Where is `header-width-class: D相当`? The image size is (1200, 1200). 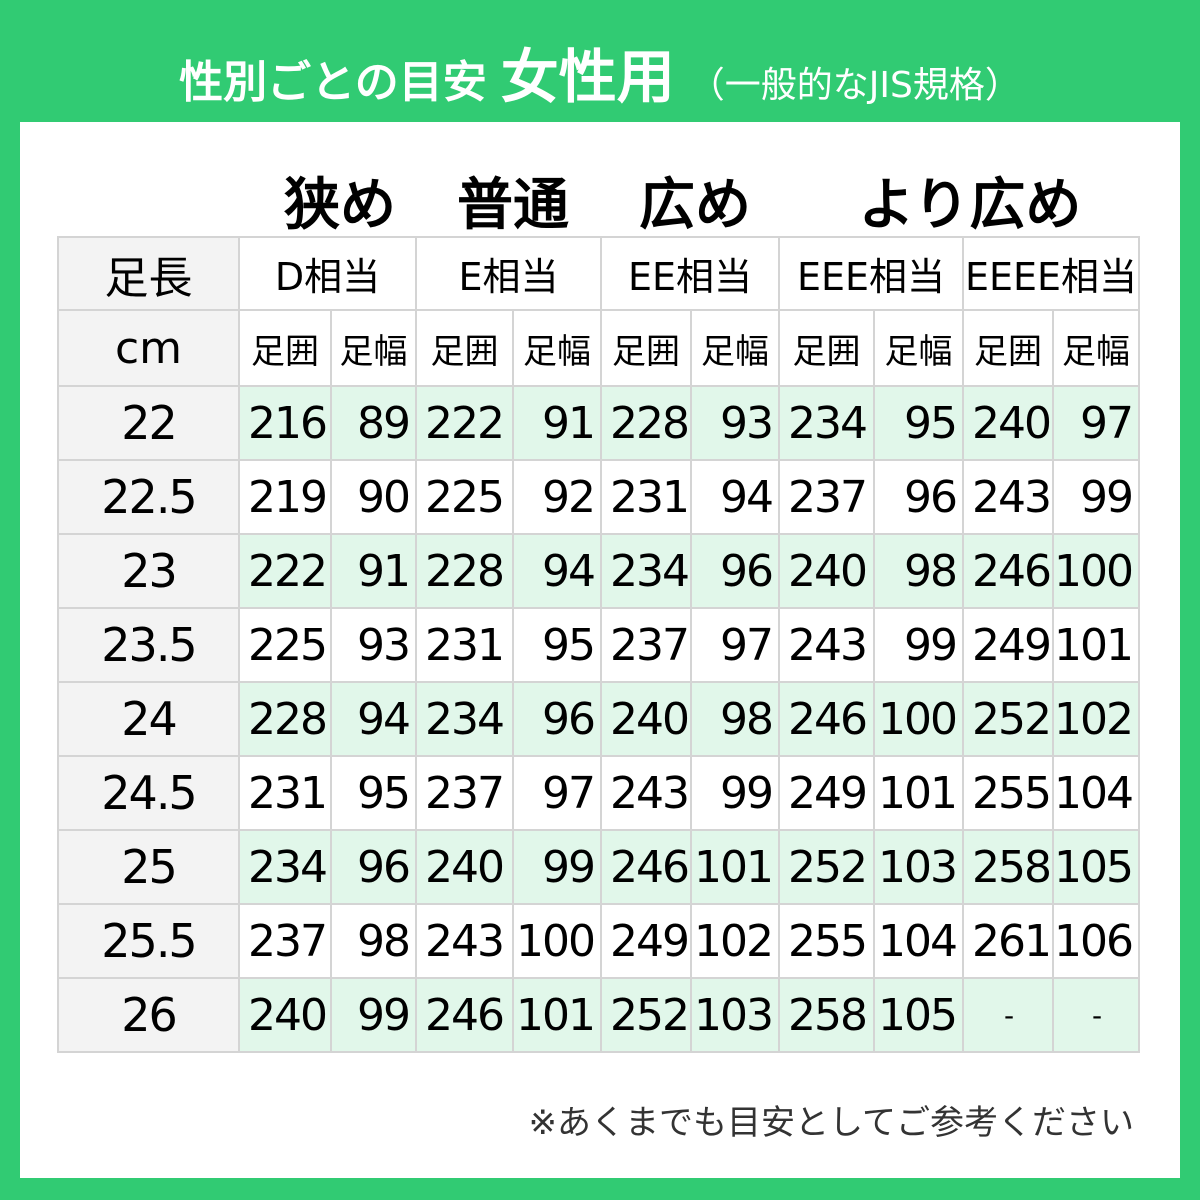
header-width-class: D相当 is located at coordinates (327, 273).